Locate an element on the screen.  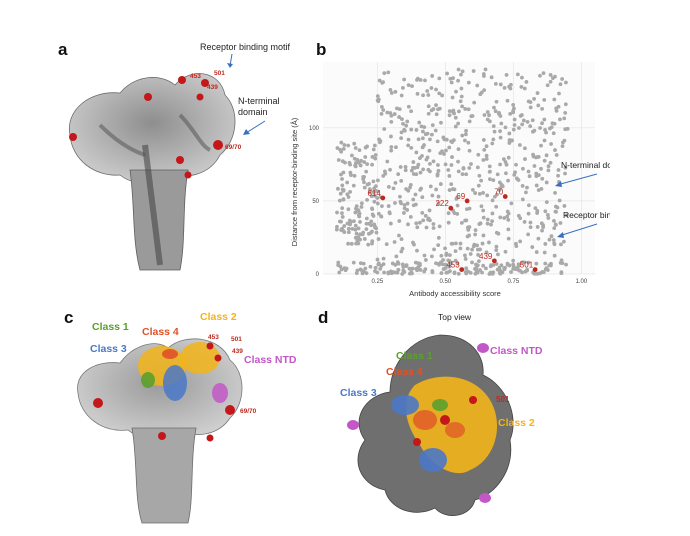
residue-label-501-c: 501 is located at coordinates (236, 339).